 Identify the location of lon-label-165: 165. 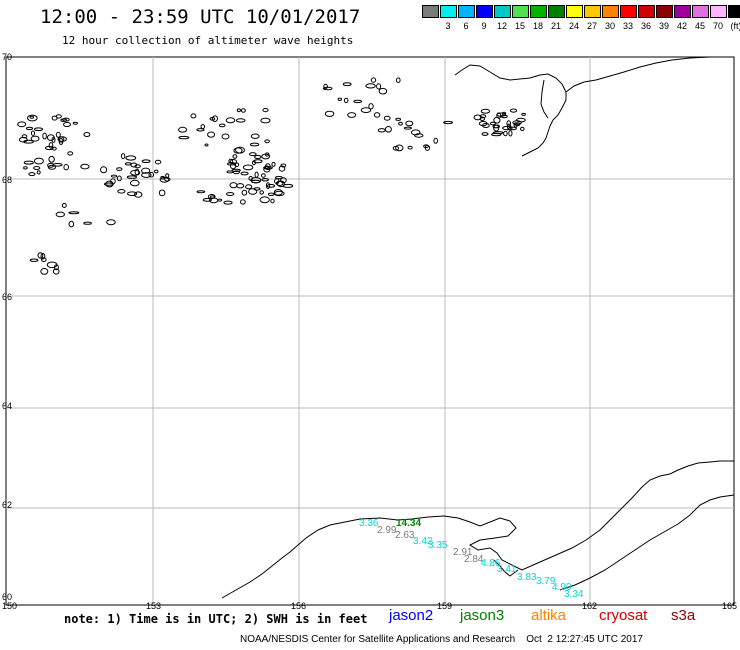
(729, 606).